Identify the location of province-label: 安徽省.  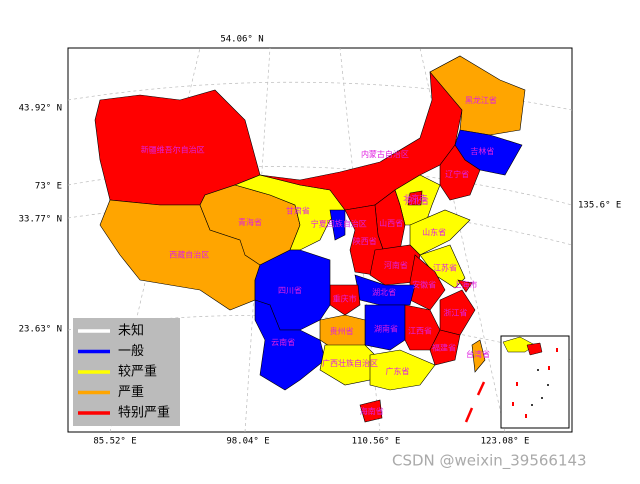
(424, 284).